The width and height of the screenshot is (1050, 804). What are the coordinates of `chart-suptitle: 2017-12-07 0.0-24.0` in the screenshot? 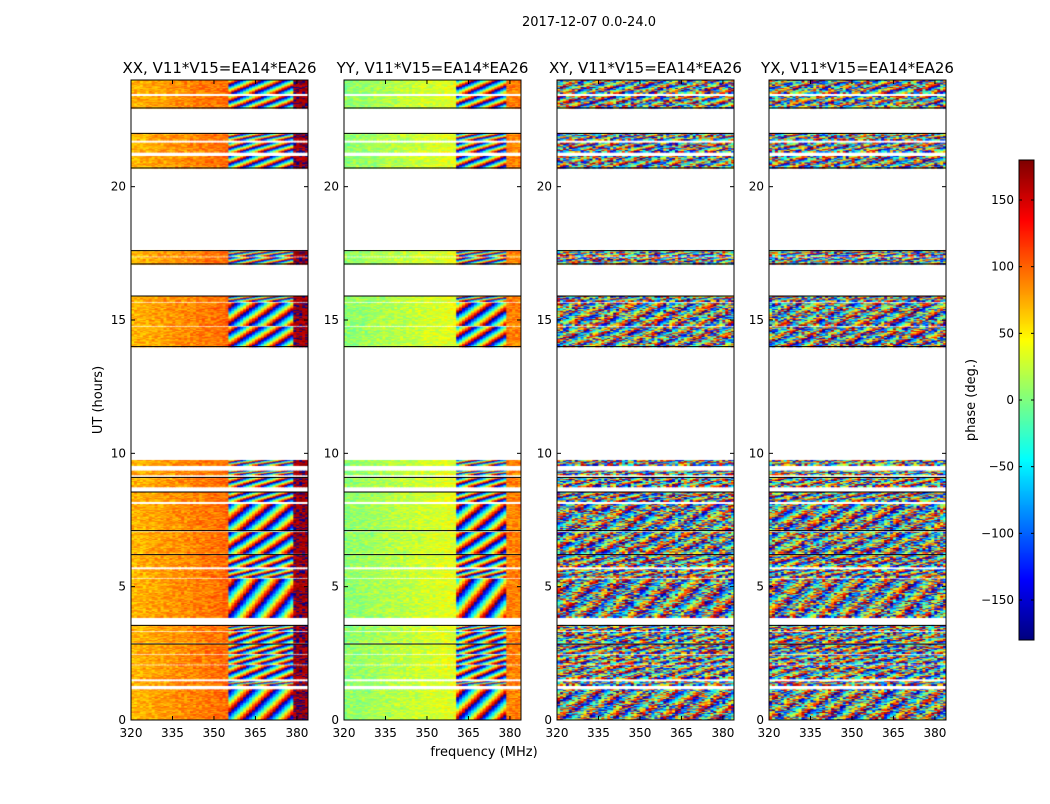 It's located at (589, 22).